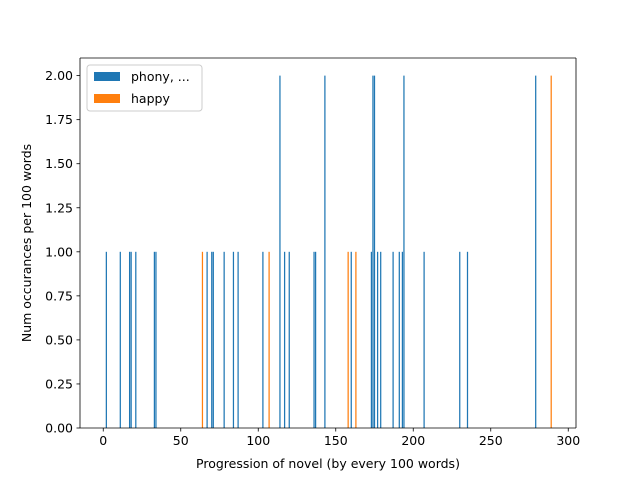 The width and height of the screenshot is (640, 480). What do you see at coordinates (26, 243) in the screenshot?
I see `y-axis-label: Num occurances per 100 words` at bounding box center [26, 243].